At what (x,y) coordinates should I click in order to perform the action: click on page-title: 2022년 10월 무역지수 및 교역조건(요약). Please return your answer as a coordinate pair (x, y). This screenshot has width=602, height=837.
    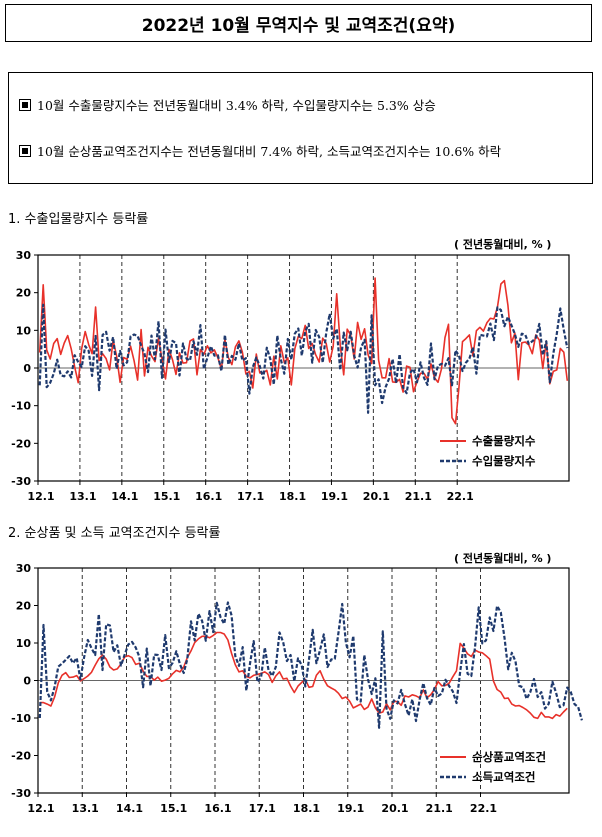
    Looking at the image, I should click on (298, 23).